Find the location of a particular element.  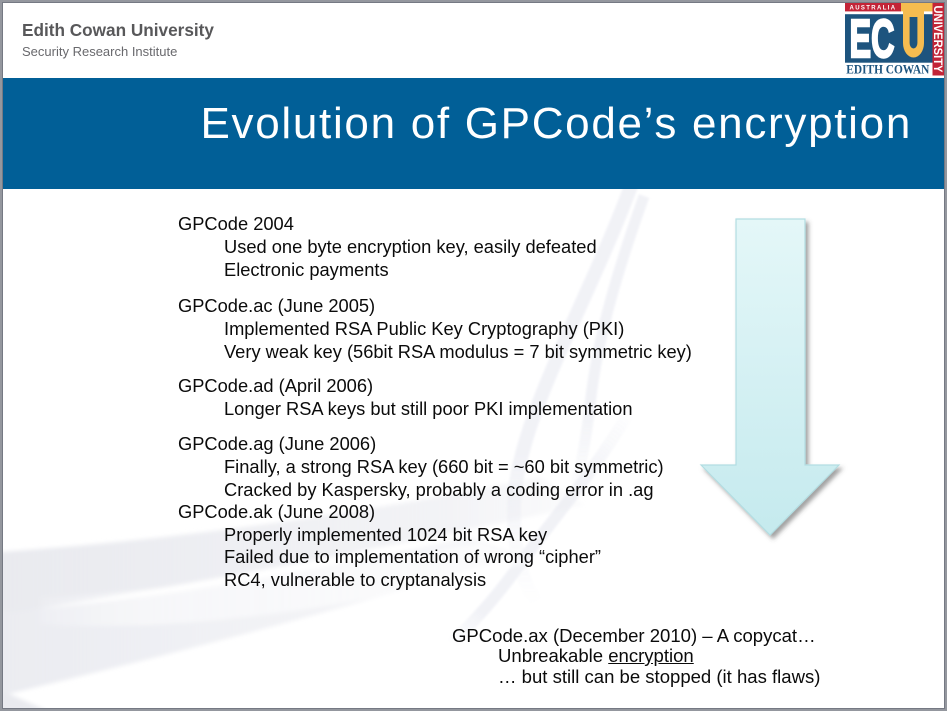

svg-text: EDITH COWAN is located at coordinates (887, 70).